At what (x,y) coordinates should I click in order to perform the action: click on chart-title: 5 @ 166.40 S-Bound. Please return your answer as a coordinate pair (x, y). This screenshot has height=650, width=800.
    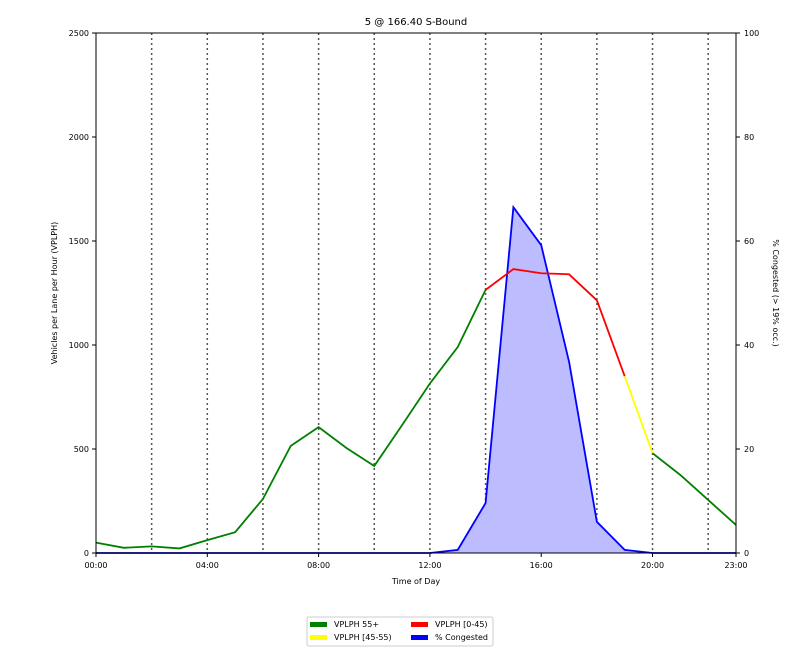
    Looking at the image, I should click on (416, 22).